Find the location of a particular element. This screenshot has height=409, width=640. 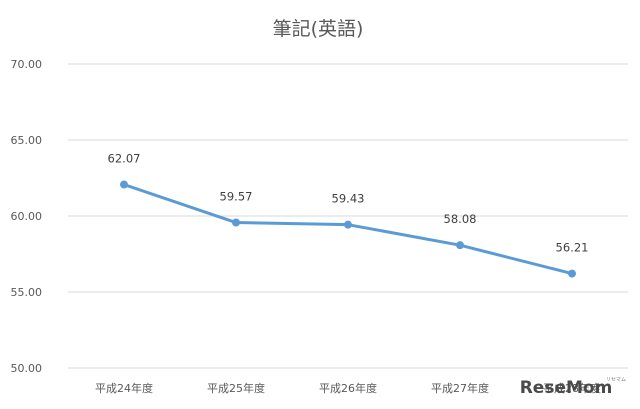

y-tick-label: 65.00 is located at coordinates (27, 140).